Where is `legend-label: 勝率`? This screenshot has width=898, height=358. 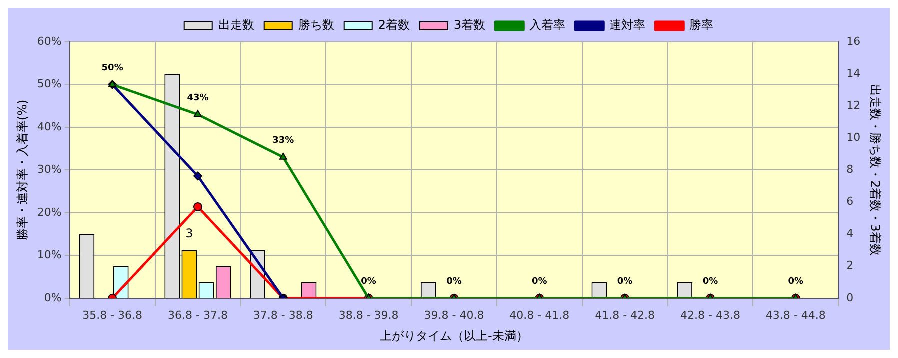
legend-label: 勝率 is located at coordinates (702, 25).